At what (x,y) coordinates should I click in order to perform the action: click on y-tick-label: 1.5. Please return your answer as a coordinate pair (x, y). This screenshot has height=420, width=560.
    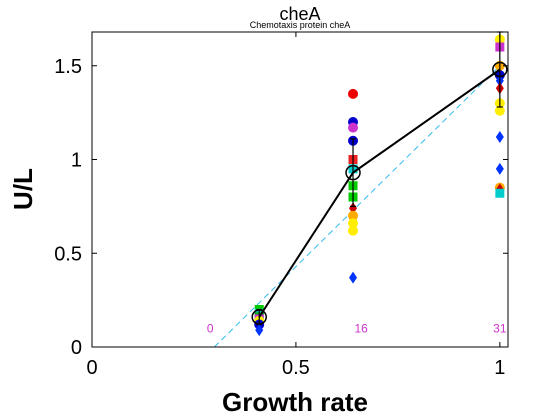
    Looking at the image, I should click on (68, 67).